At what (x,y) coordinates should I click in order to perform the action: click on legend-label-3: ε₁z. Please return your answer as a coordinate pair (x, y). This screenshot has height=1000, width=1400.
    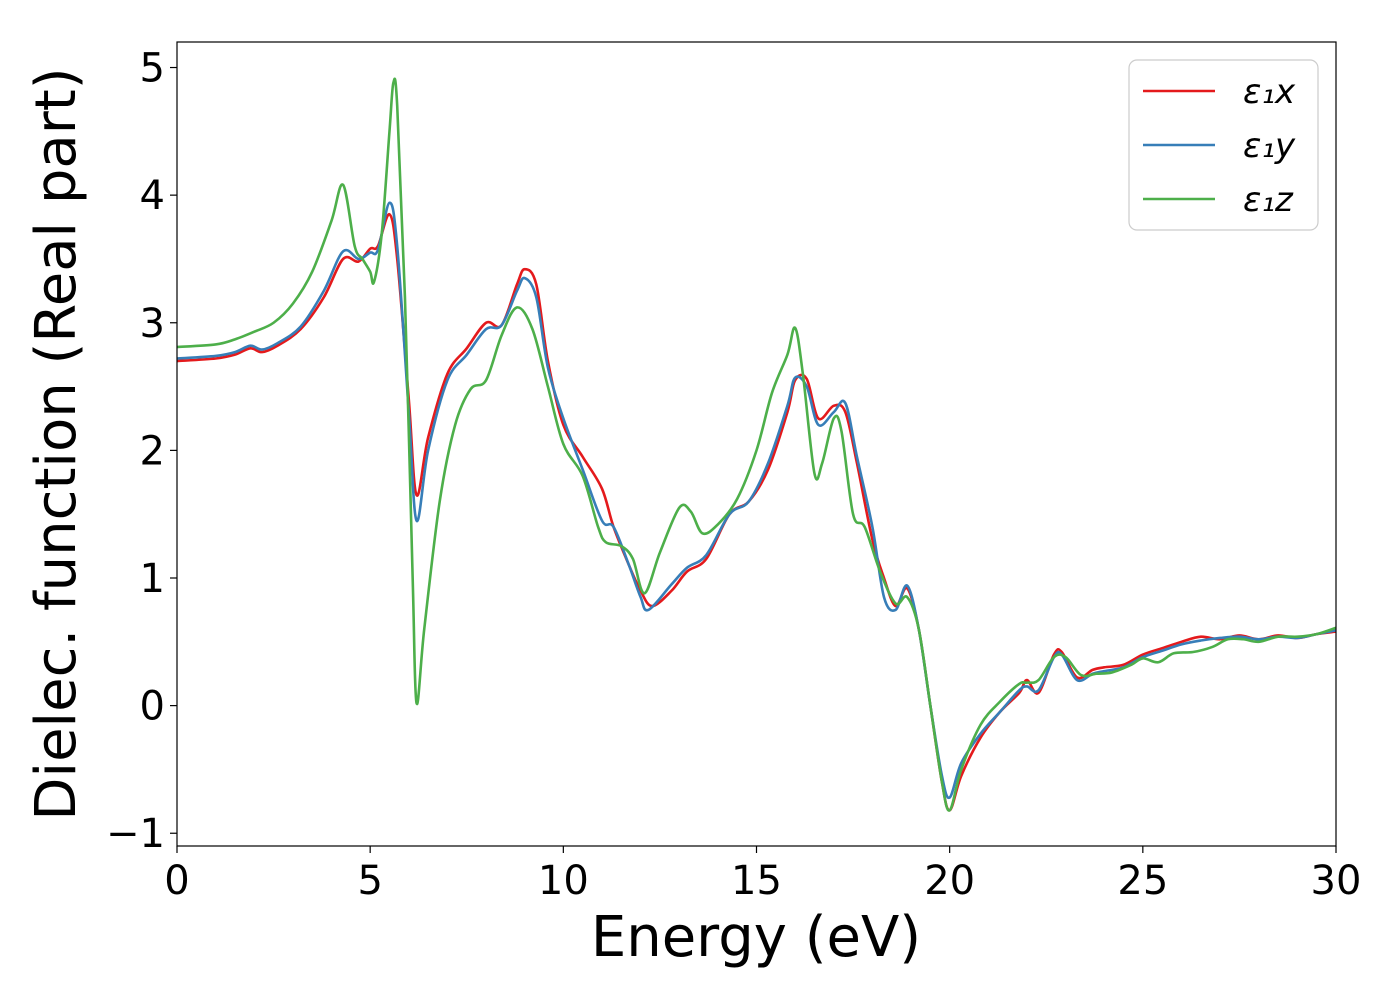
    Looking at the image, I should click on (1268, 200).